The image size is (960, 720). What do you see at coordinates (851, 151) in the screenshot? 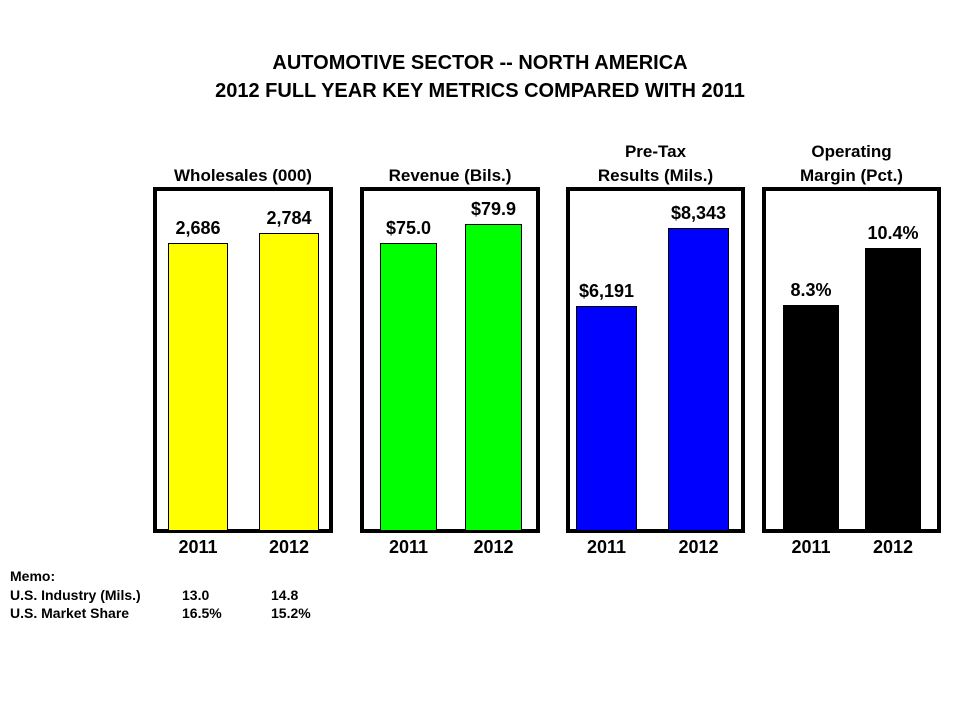
I see `panel-title: Operating` at bounding box center [851, 151].